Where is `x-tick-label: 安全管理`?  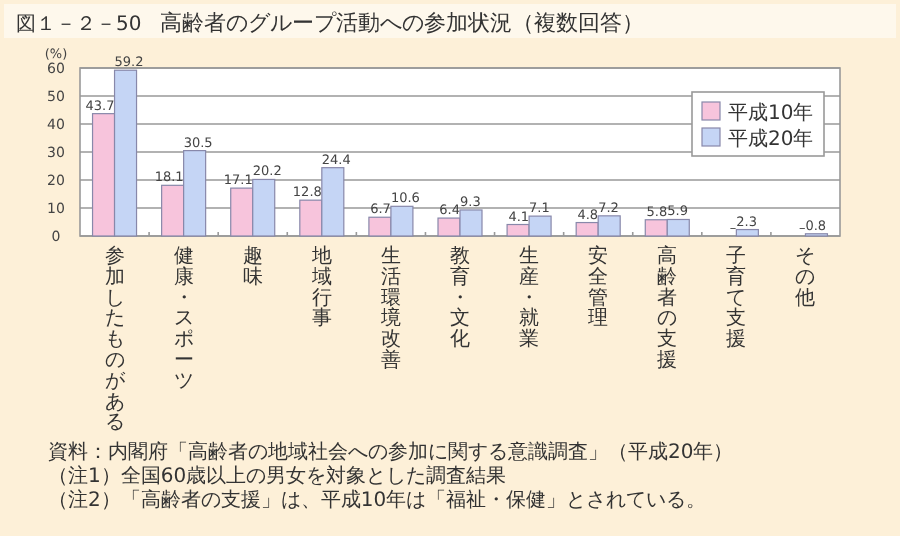 x-tick-label: 安全管理 is located at coordinates (598, 287).